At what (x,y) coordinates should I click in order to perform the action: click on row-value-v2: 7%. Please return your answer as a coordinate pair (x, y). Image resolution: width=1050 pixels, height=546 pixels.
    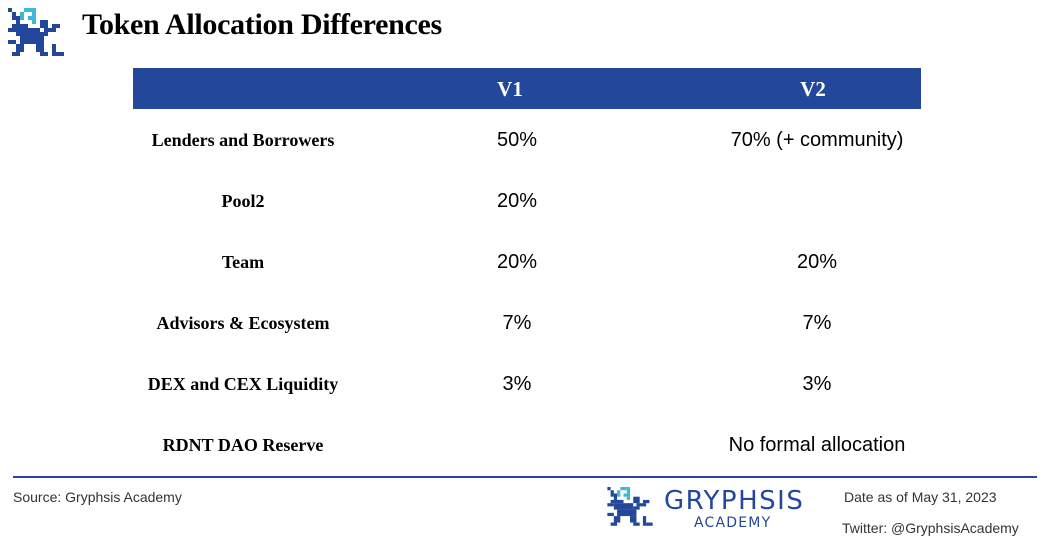
    Looking at the image, I should click on (817, 323).